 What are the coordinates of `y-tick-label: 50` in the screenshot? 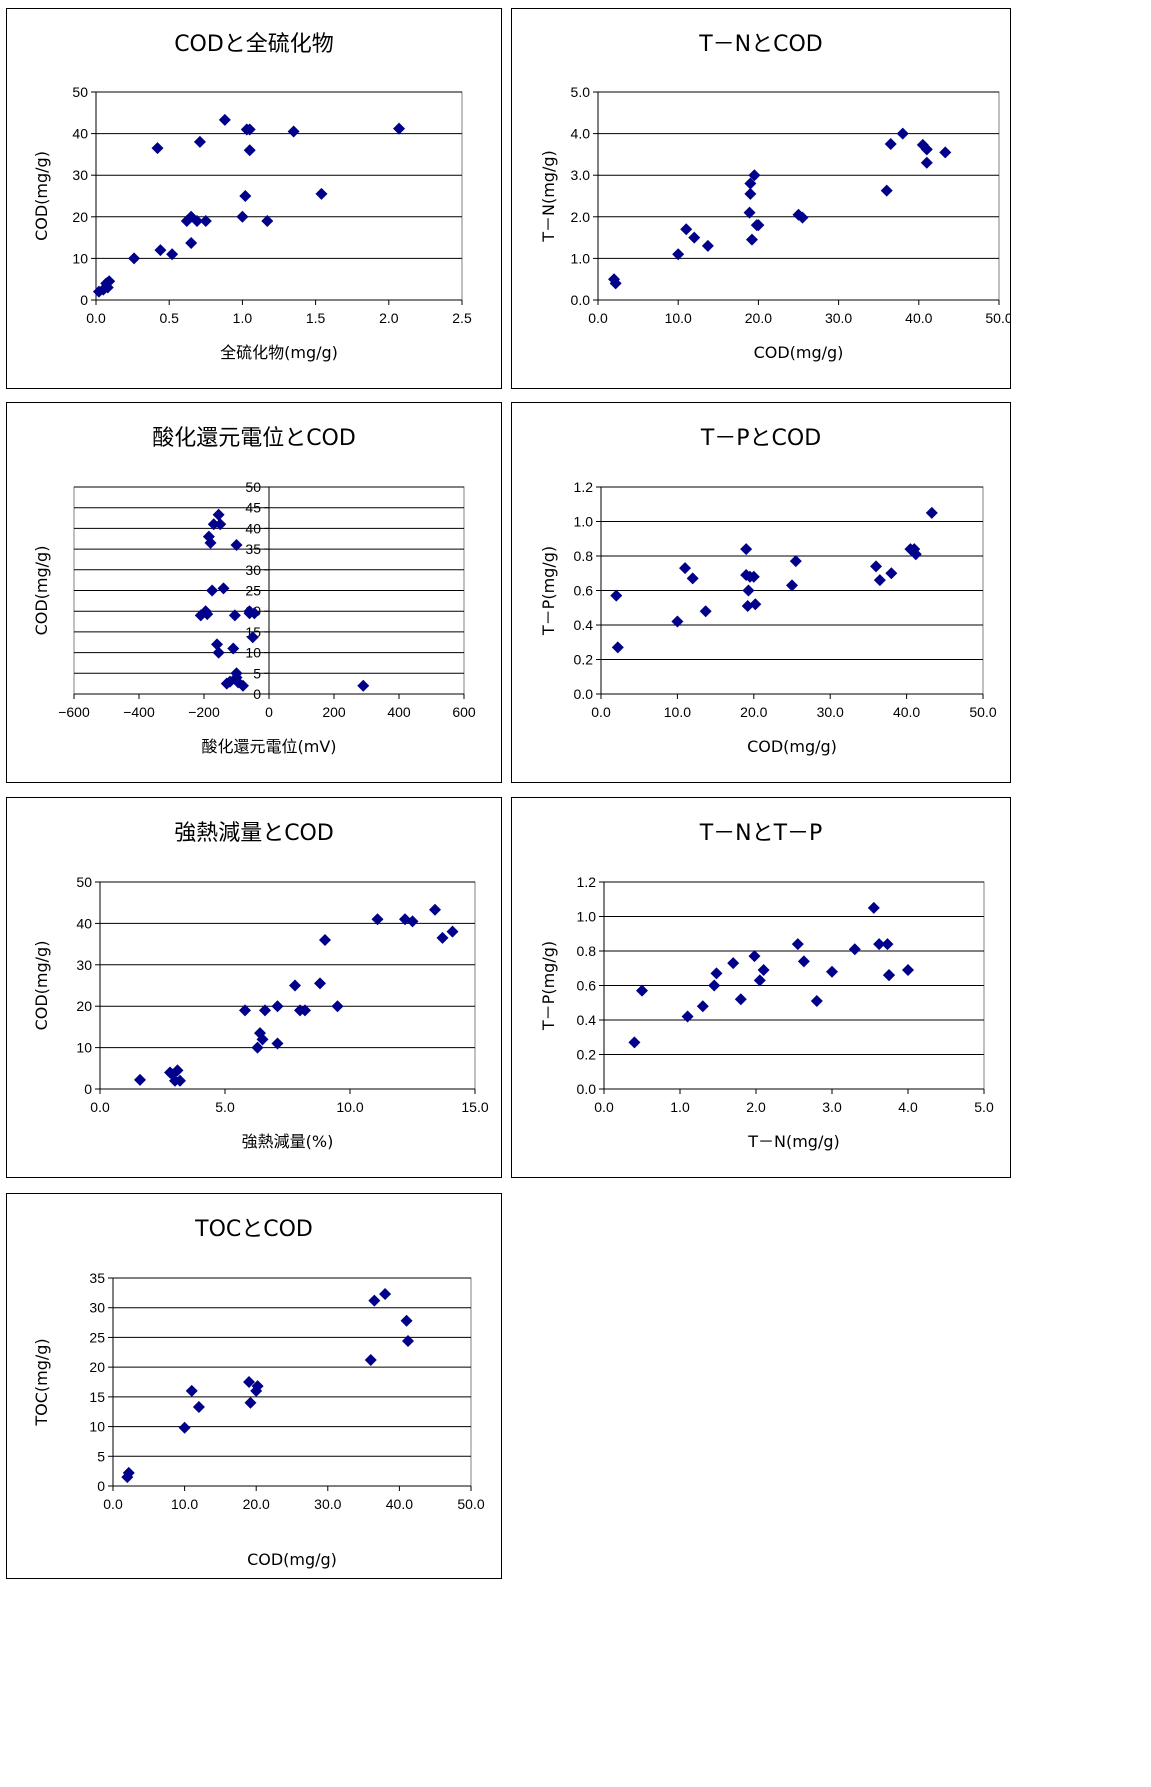 It's located at (80, 92).